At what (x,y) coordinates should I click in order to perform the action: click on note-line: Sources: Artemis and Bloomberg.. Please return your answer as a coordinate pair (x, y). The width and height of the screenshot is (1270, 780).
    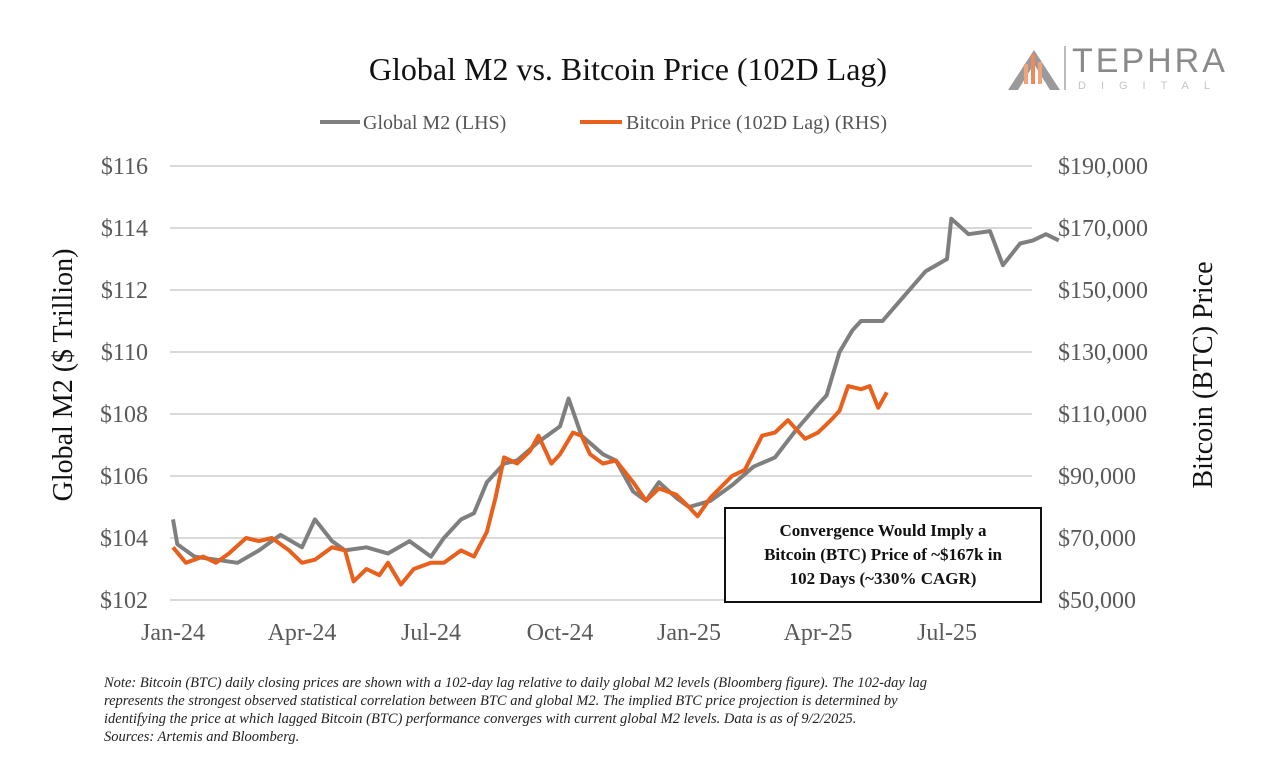
    Looking at the image, I should click on (202, 737).